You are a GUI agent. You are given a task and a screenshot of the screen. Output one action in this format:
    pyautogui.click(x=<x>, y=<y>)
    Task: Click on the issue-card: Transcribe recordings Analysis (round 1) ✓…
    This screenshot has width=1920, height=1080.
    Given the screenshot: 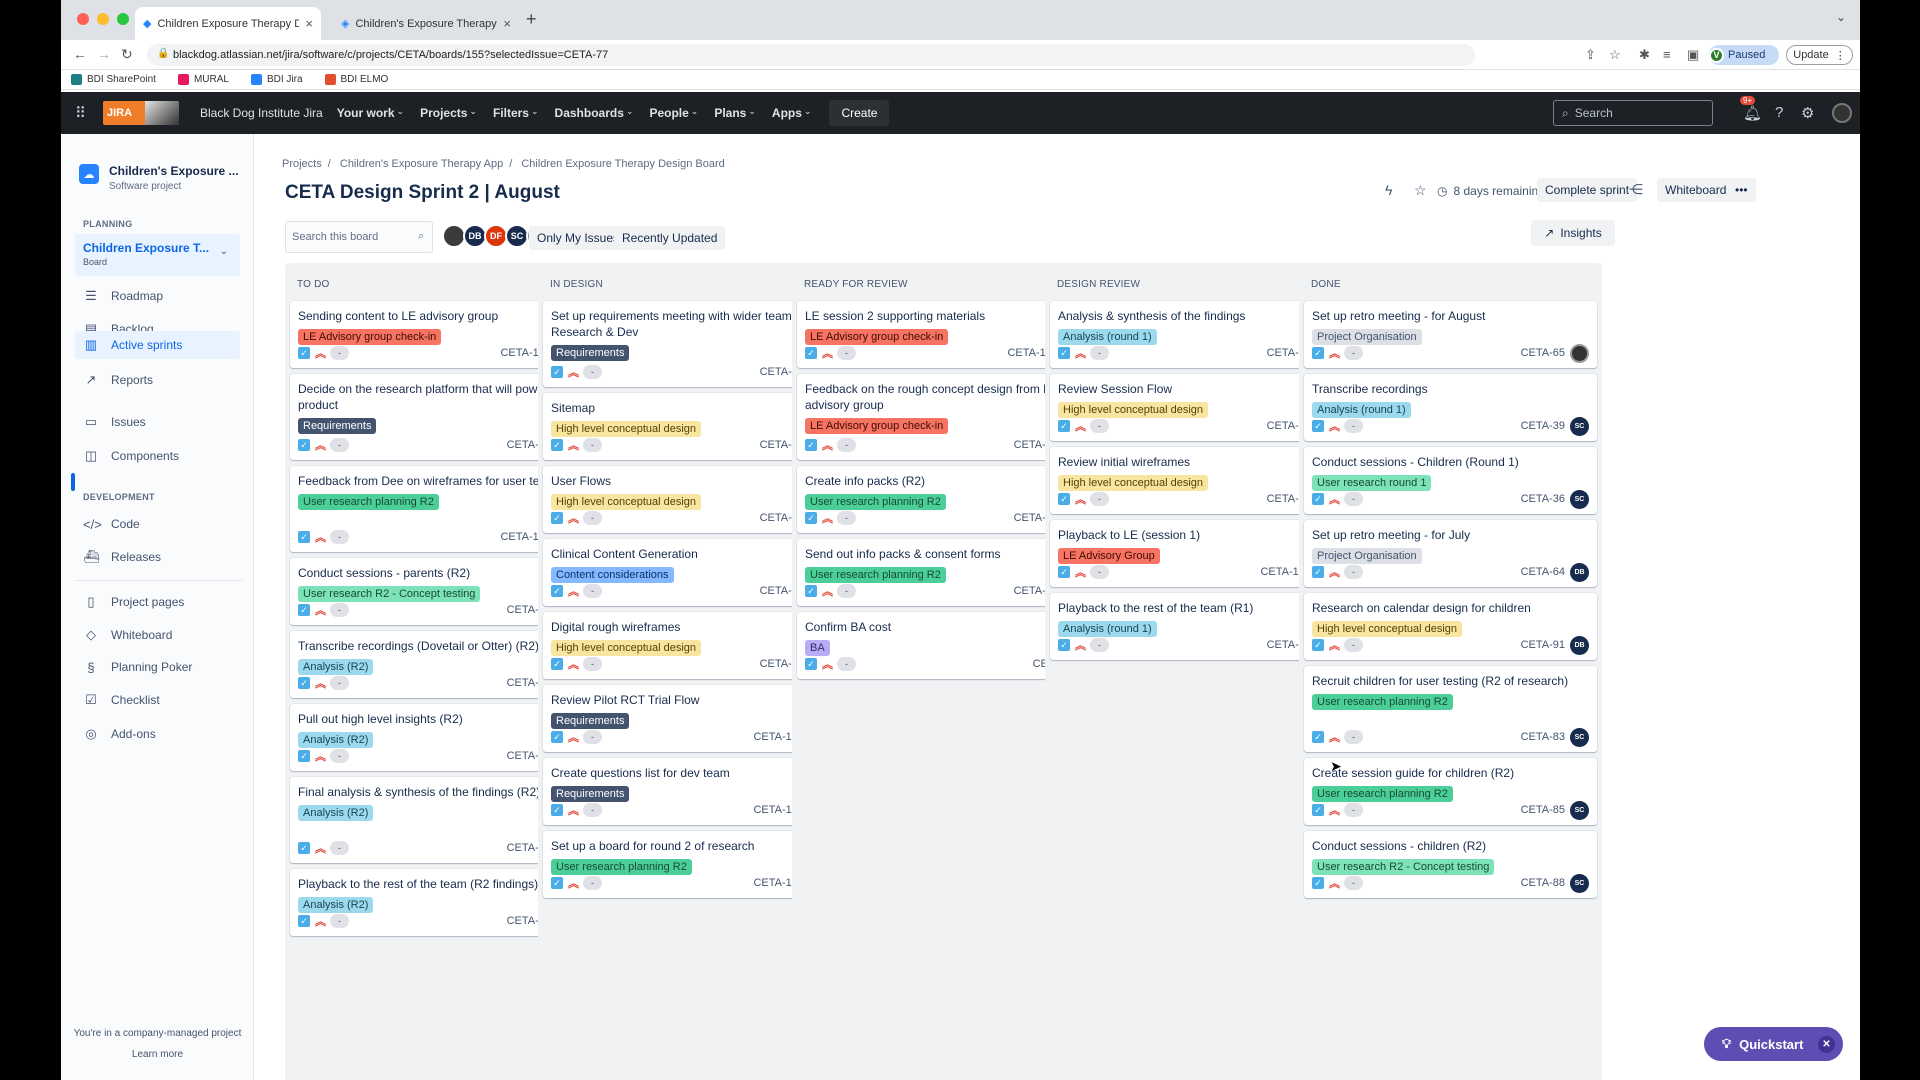 What is the action you would take?
    pyautogui.click(x=1450, y=407)
    